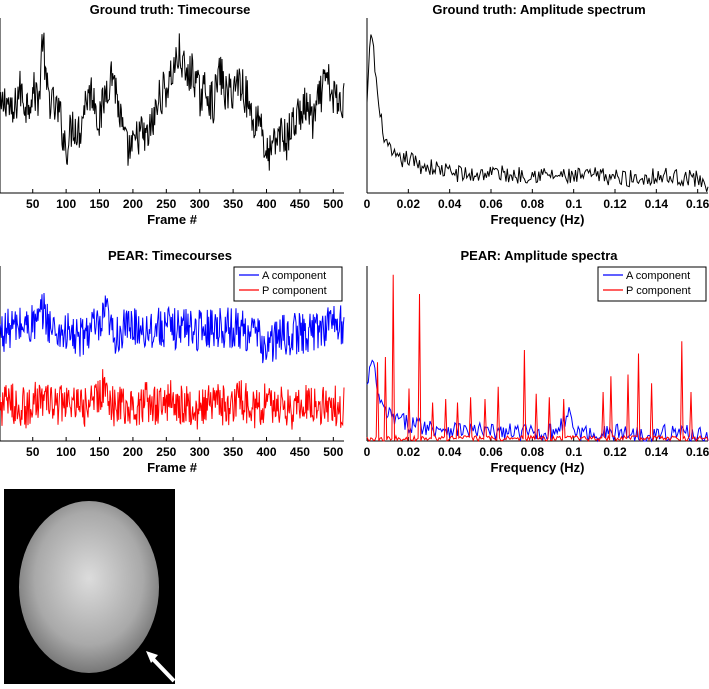 This screenshot has height=689, width=709. What do you see at coordinates (161, 667) in the screenshot?
I see `arrow-icon` at bounding box center [161, 667].